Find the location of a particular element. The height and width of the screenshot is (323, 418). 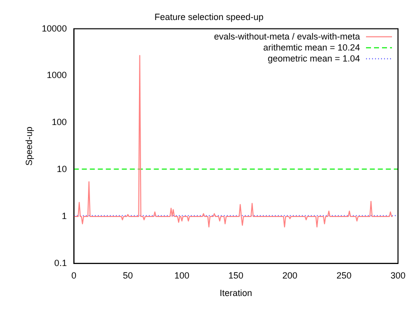

x-tick-label: 200 is located at coordinates (290, 275).